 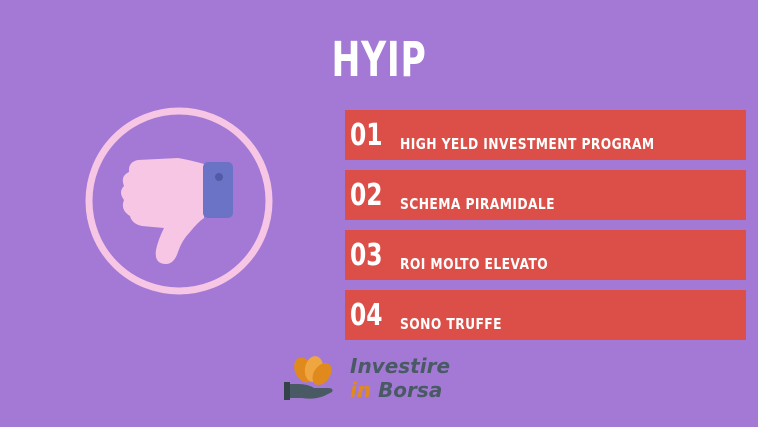 What do you see at coordinates (527, 144) in the screenshot?
I see `item-label: HIGH YELD INVESTMENT PROGRAM` at bounding box center [527, 144].